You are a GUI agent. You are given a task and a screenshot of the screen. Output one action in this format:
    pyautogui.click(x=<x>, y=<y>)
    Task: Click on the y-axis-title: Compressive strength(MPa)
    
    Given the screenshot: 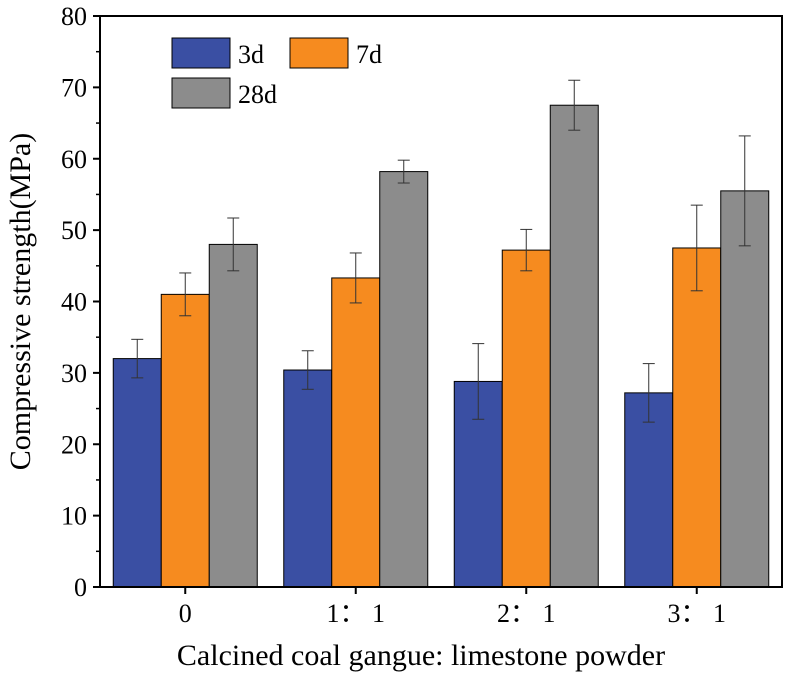 What is the action you would take?
    pyautogui.click(x=20, y=301)
    